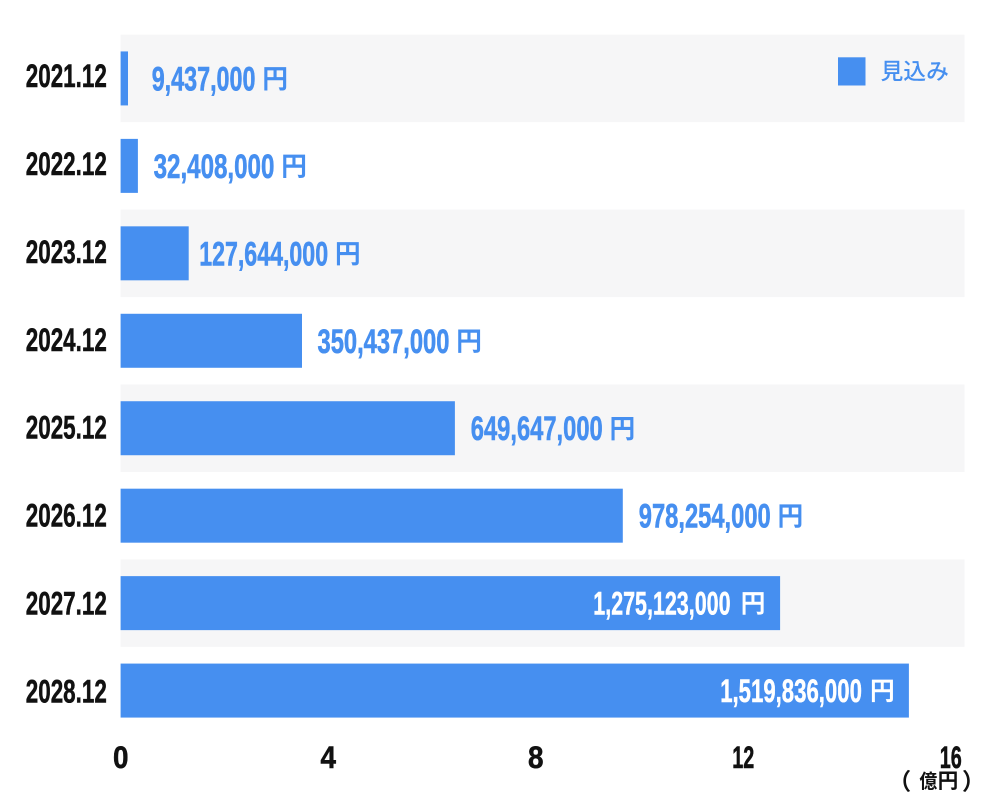 Image resolution: width=1000 pixels, height=809 pixels. What do you see at coordinates (536, 757) in the screenshot?
I see `svg-text: 8` at bounding box center [536, 757].